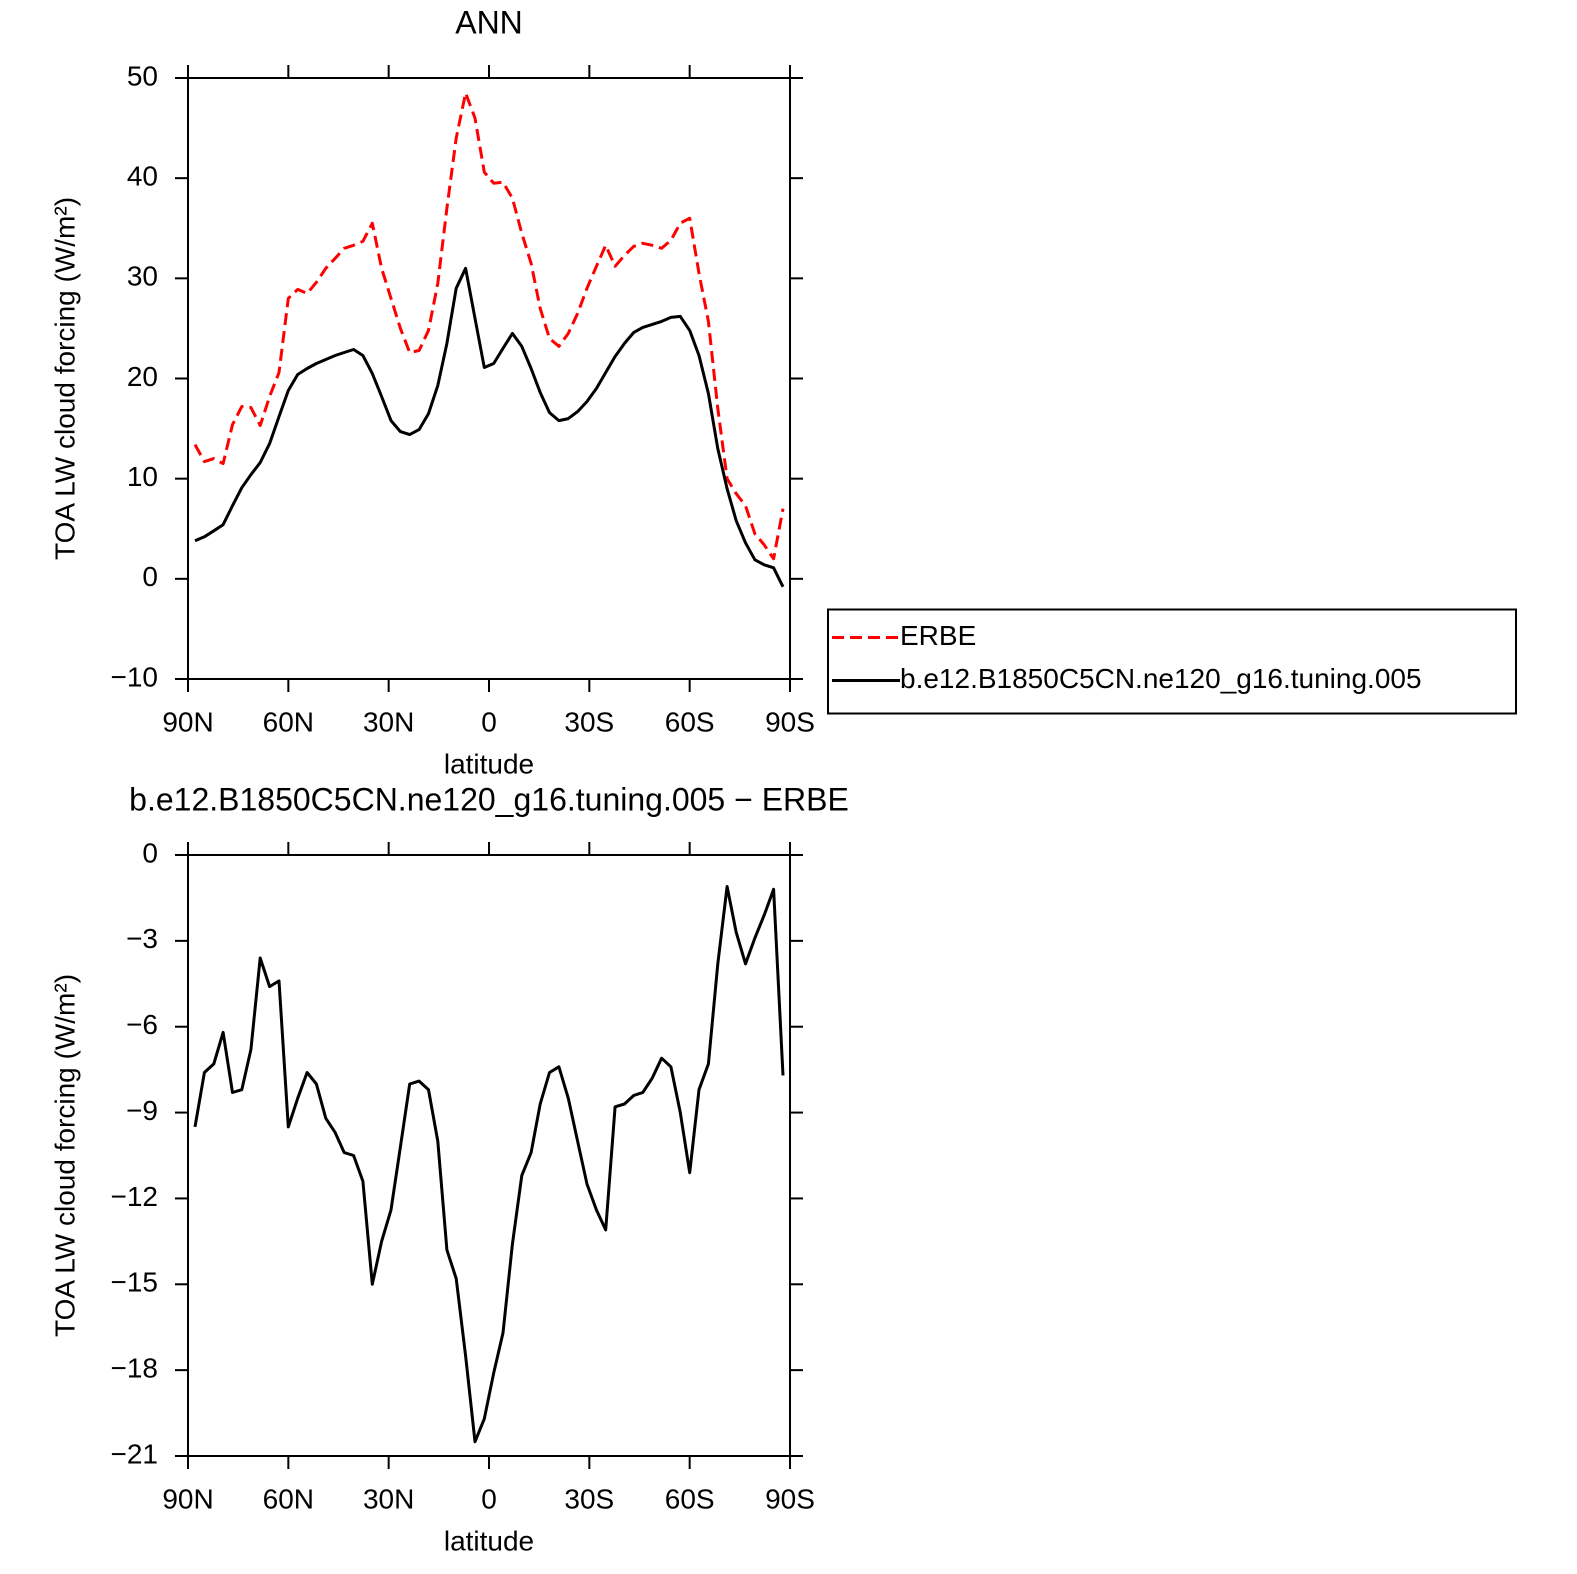 This screenshot has height=1574, width=1577. Describe the element at coordinates (142, 1024) in the screenshot. I see `y-tick-label: −6` at that location.